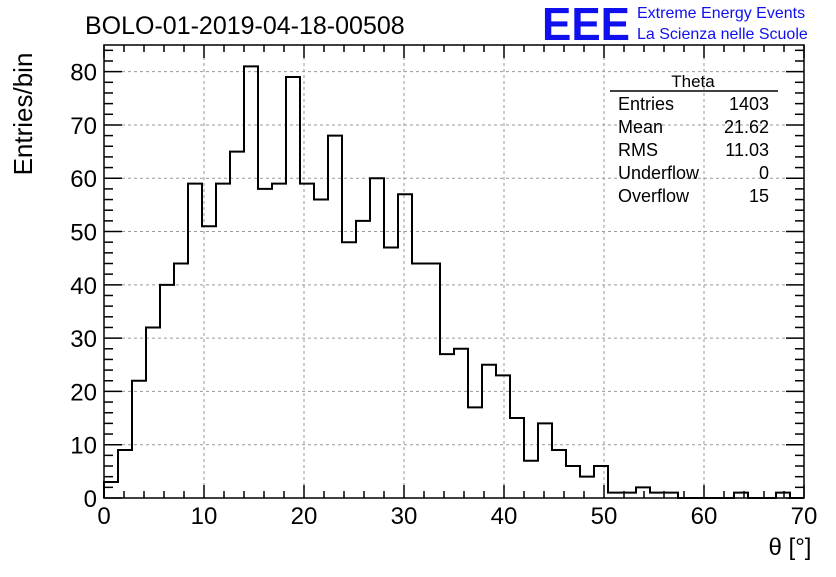  What do you see at coordinates (746, 127) in the screenshot?
I see `stats-value: 21.62` at bounding box center [746, 127].